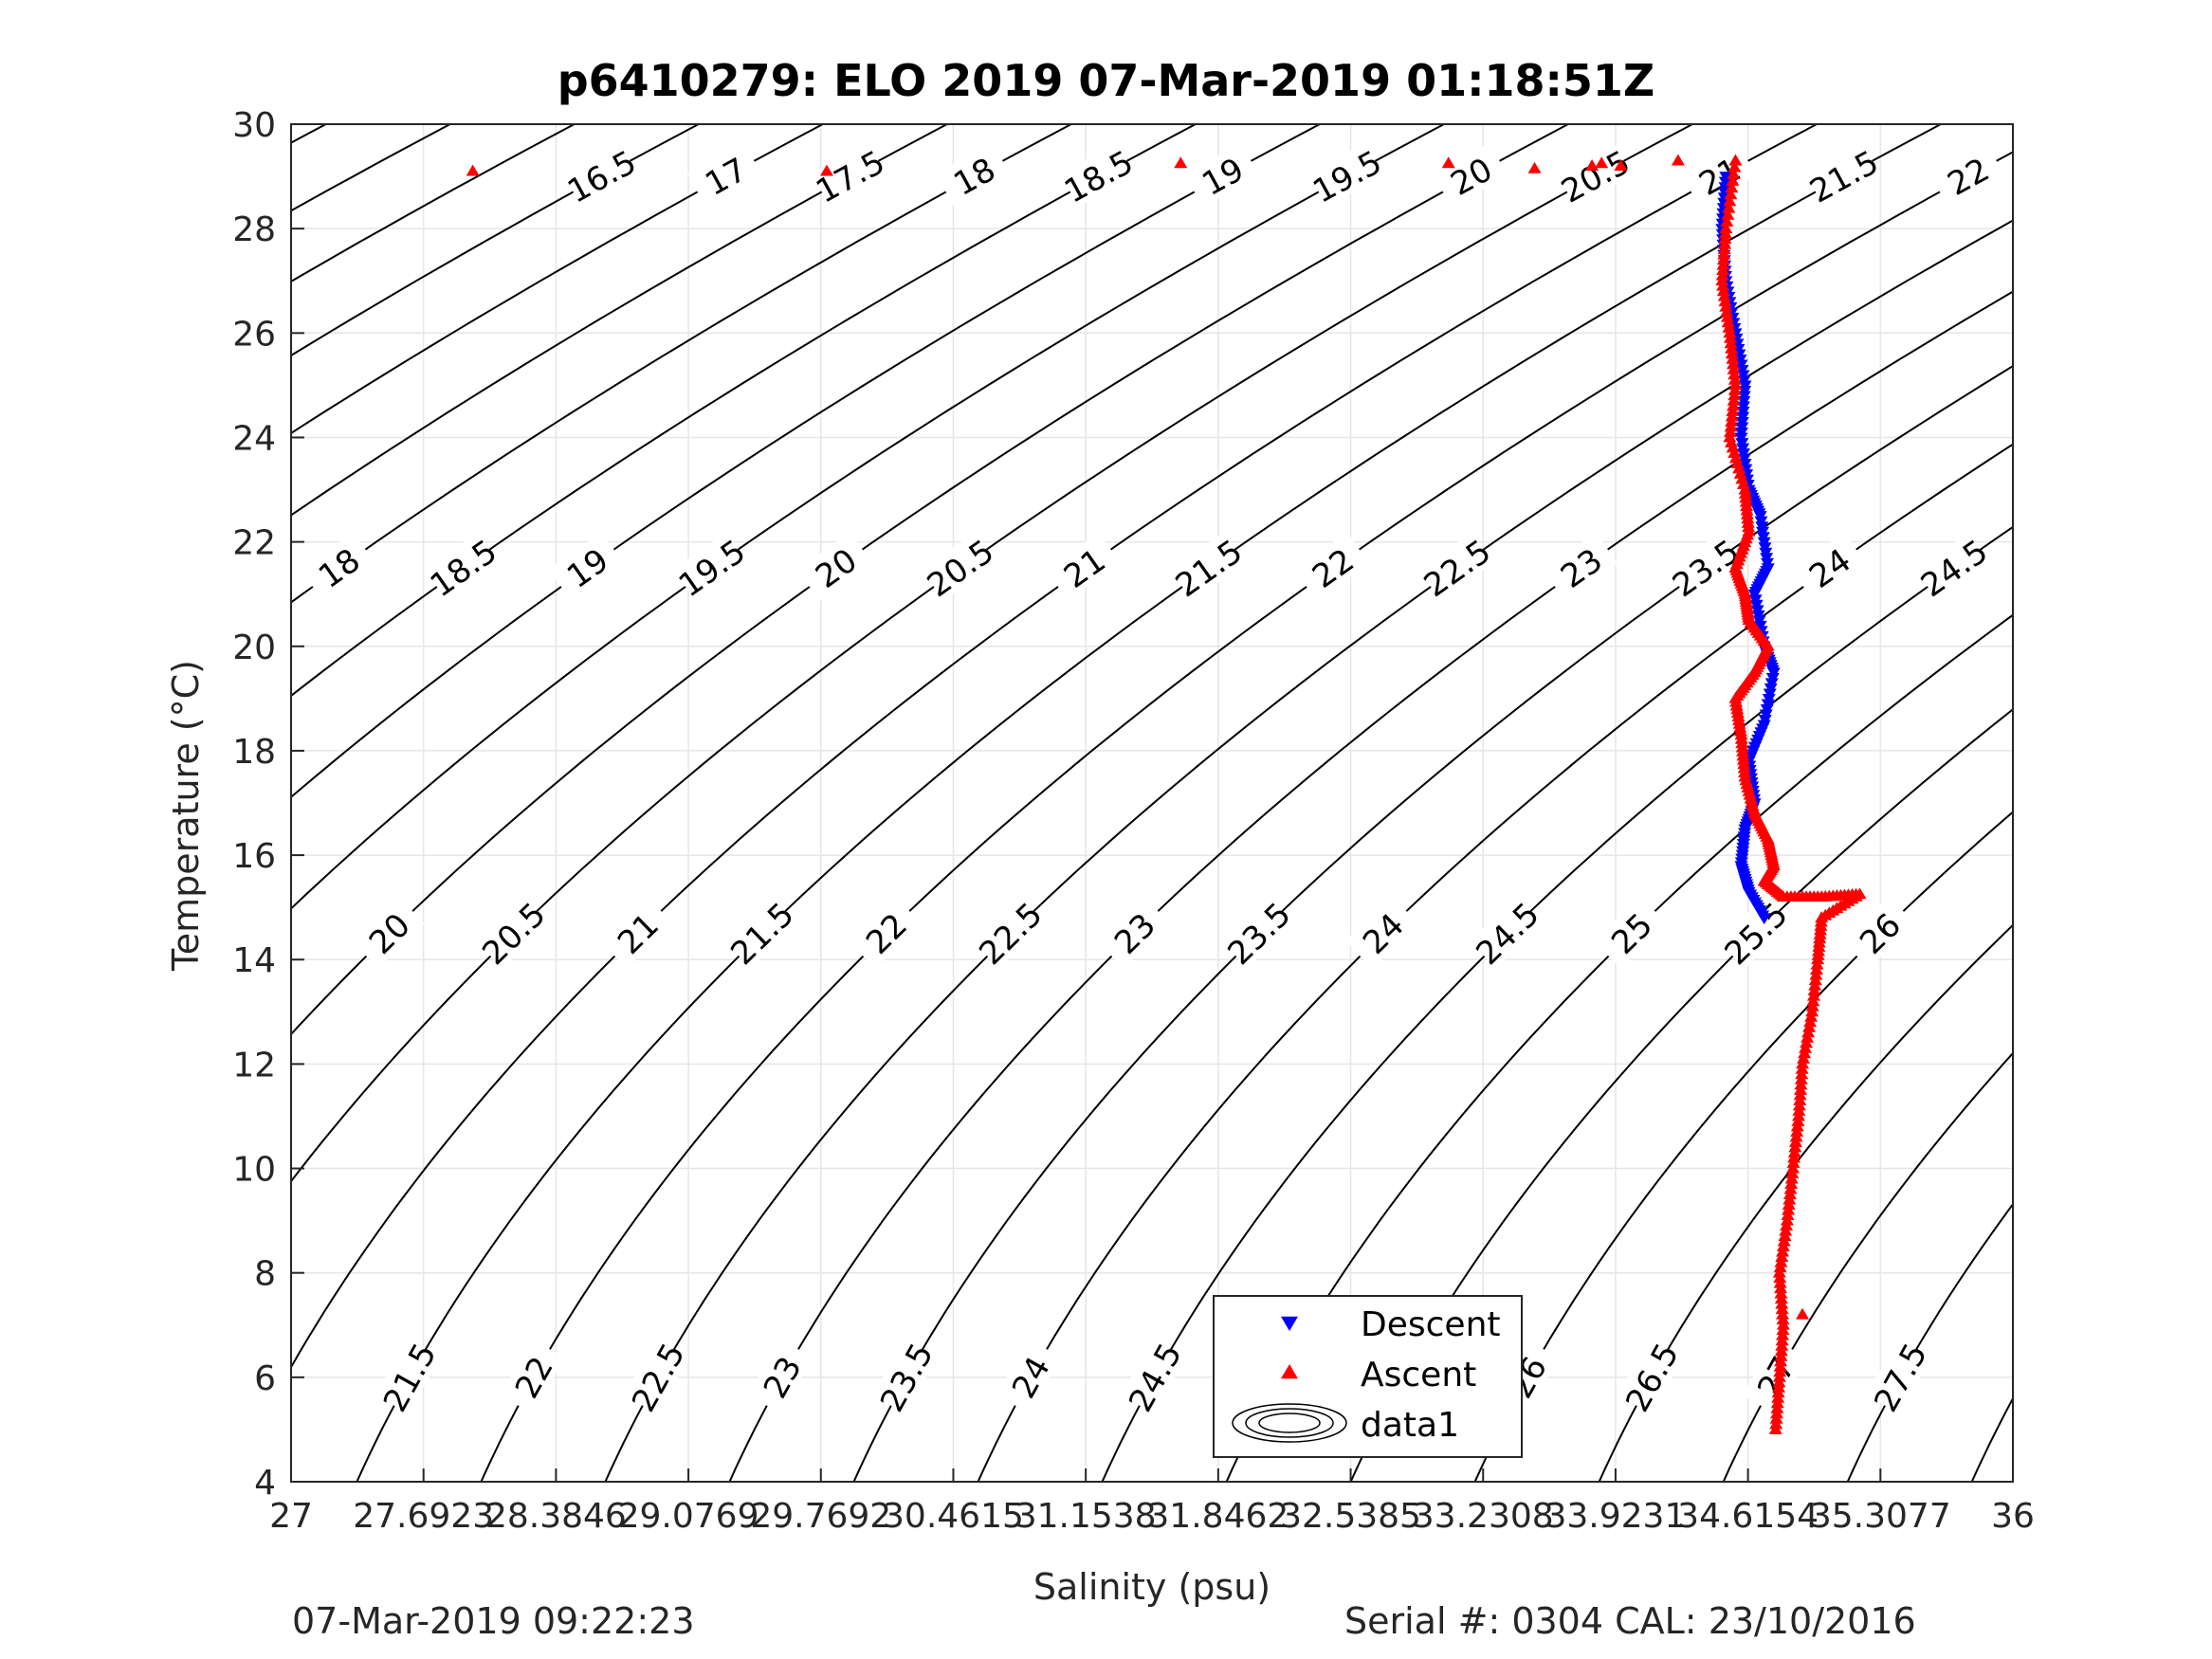 The image size is (2212, 1659). I want to click on legend: Descent Ascent data1, so click(1368, 1376).